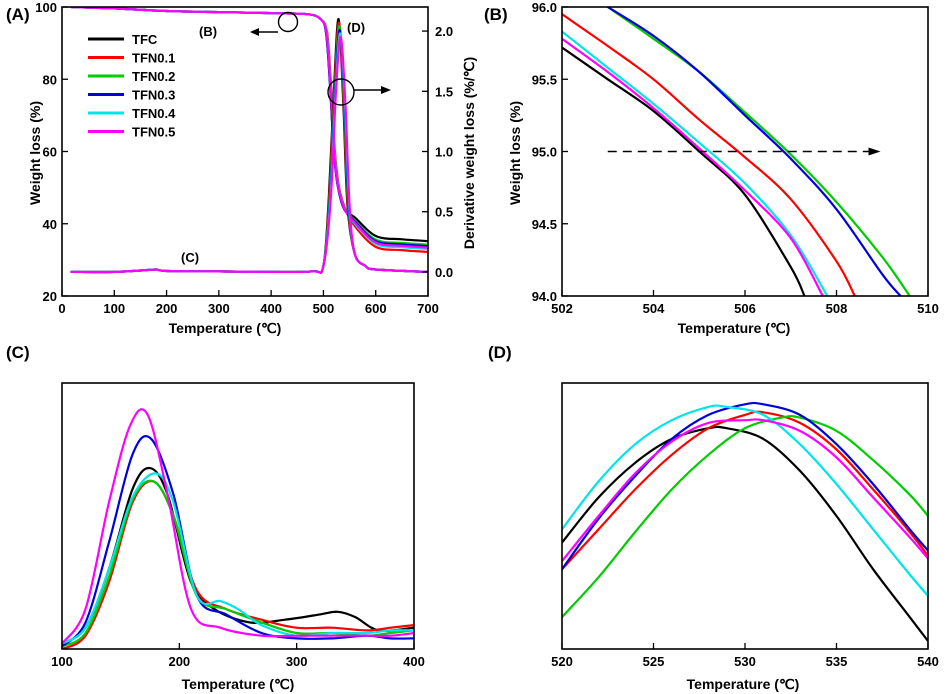 The width and height of the screenshot is (948, 694). I want to click on panel-a-xtick-label-4: 400, so click(271, 308).